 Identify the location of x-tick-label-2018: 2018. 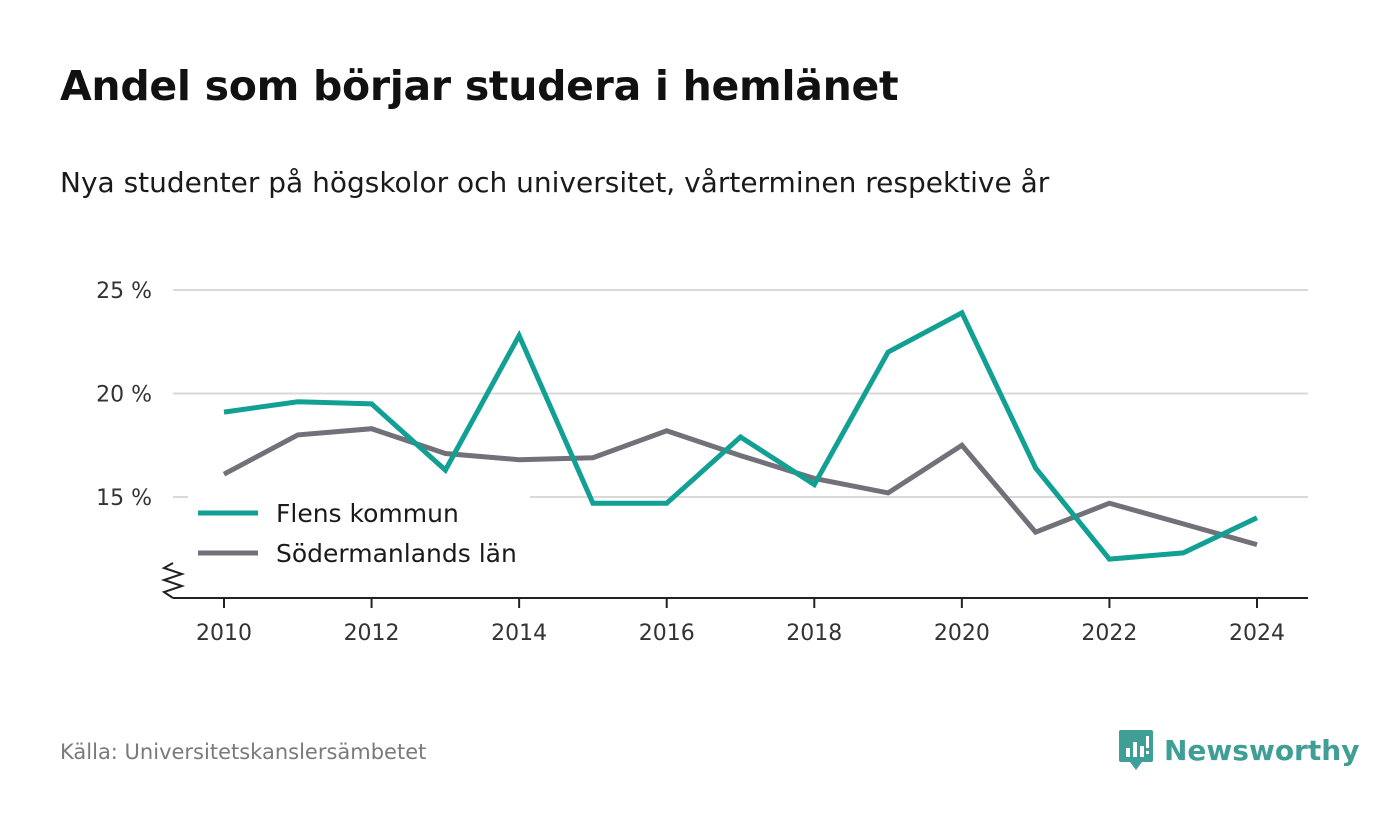
(814, 633).